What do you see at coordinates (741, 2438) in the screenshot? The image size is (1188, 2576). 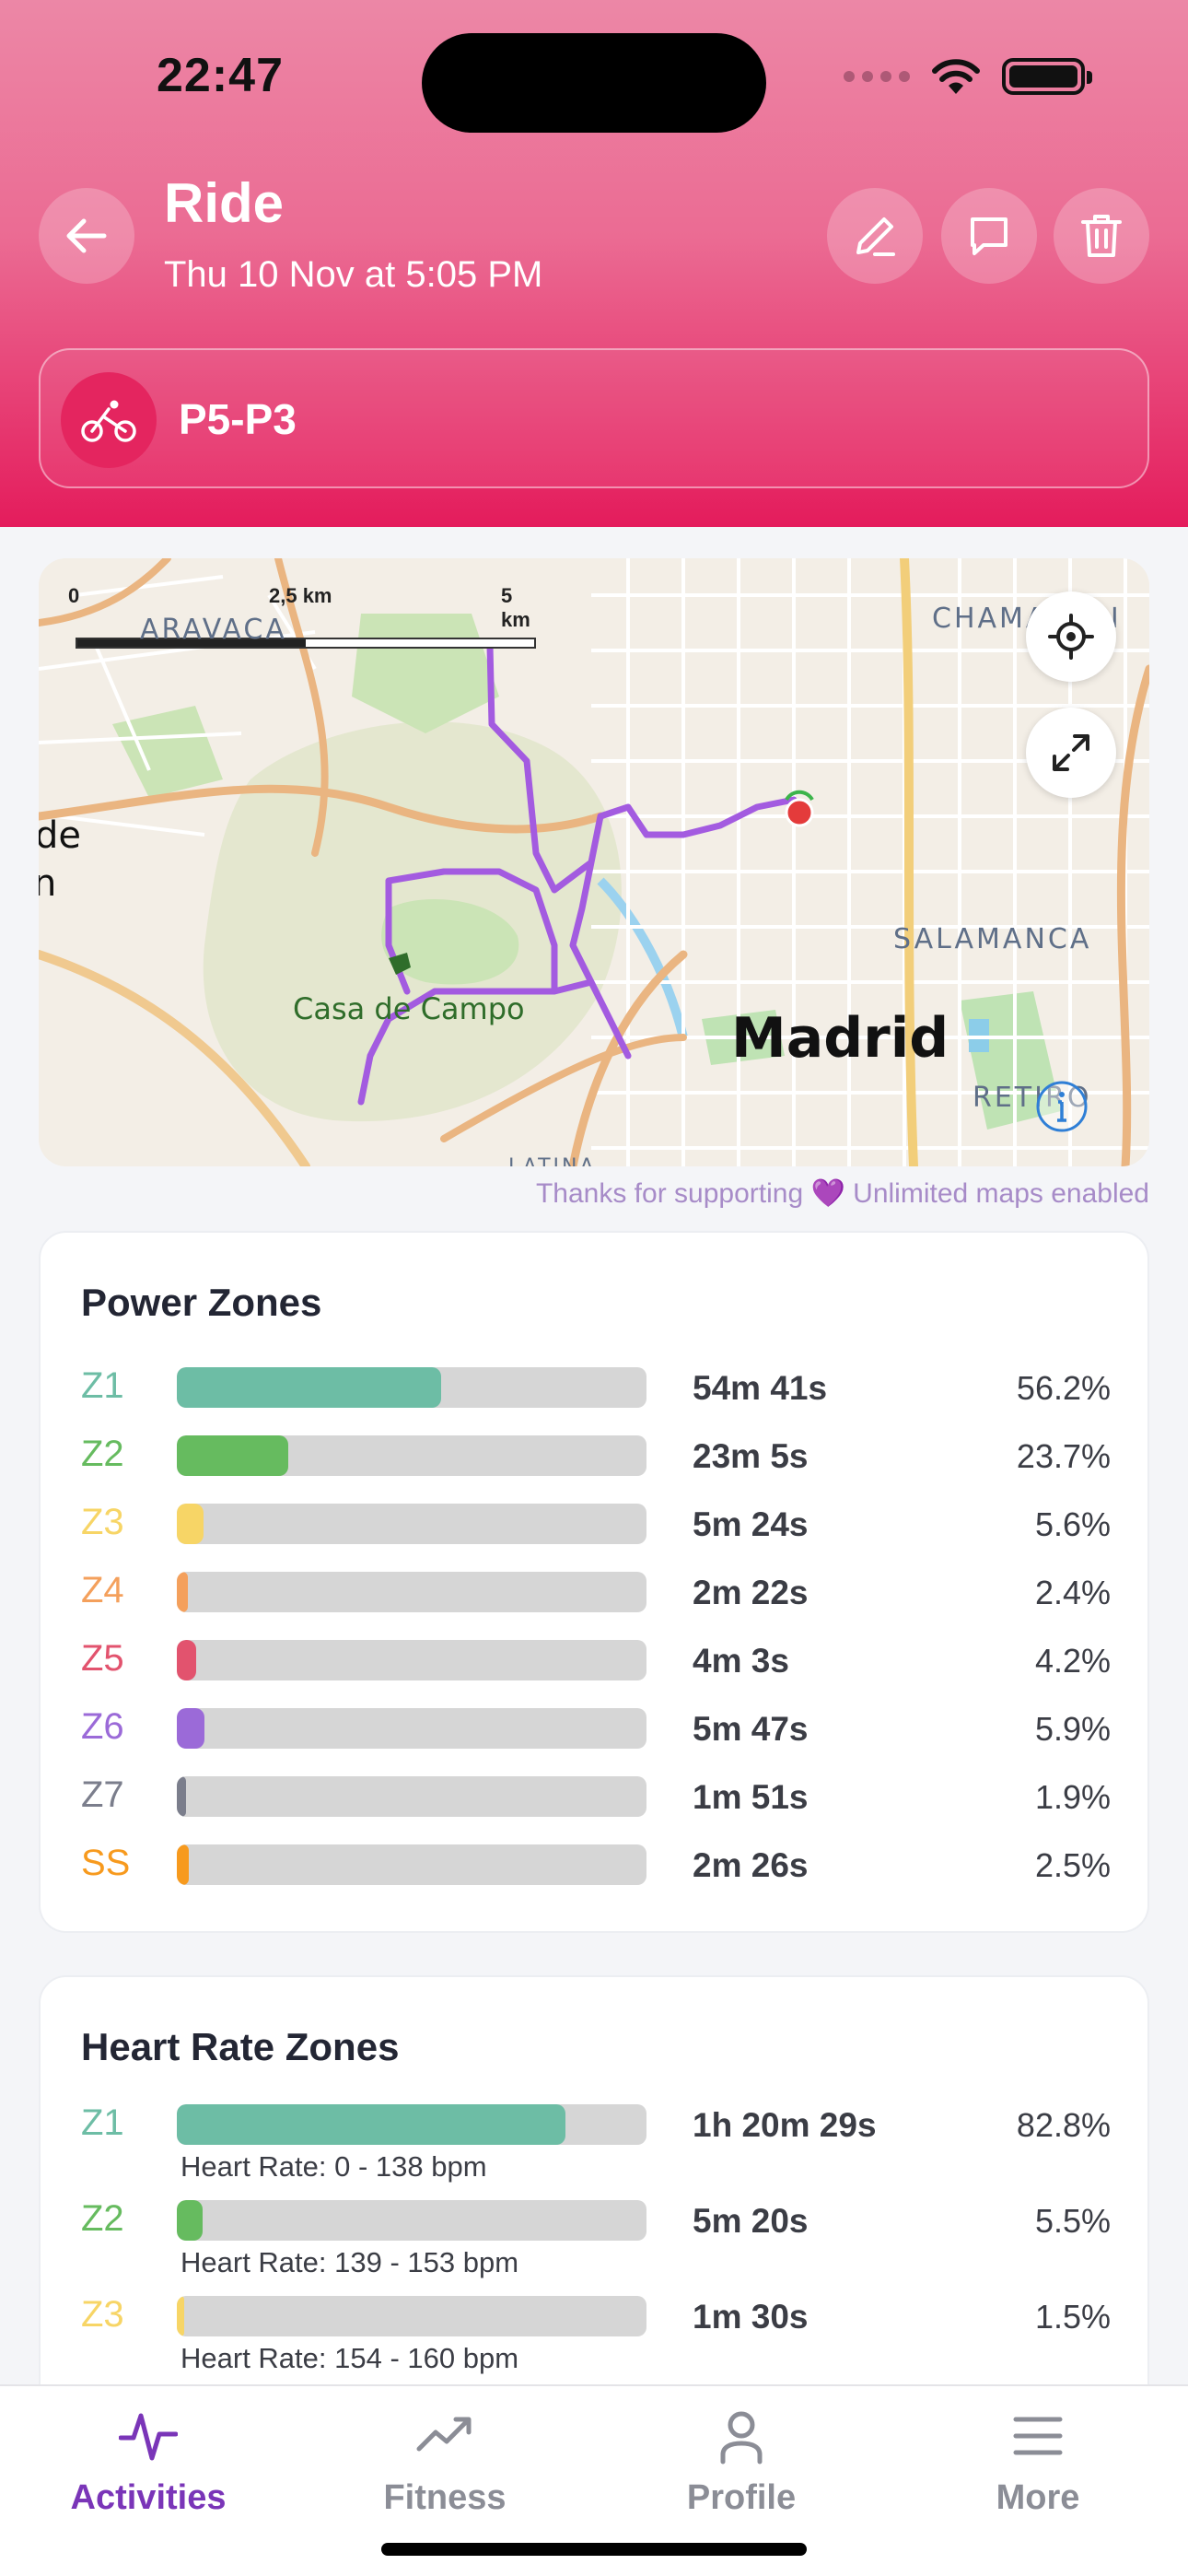 I see `person-icon` at bounding box center [741, 2438].